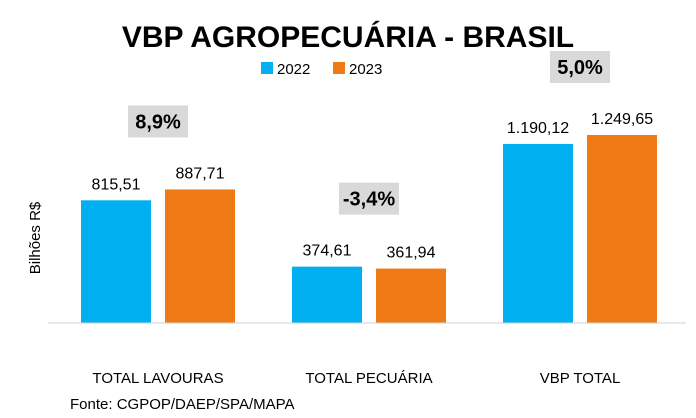 This screenshot has width=696, height=418. Describe the element at coordinates (267, 68) in the screenshot. I see `legend-swatch-2022` at that location.